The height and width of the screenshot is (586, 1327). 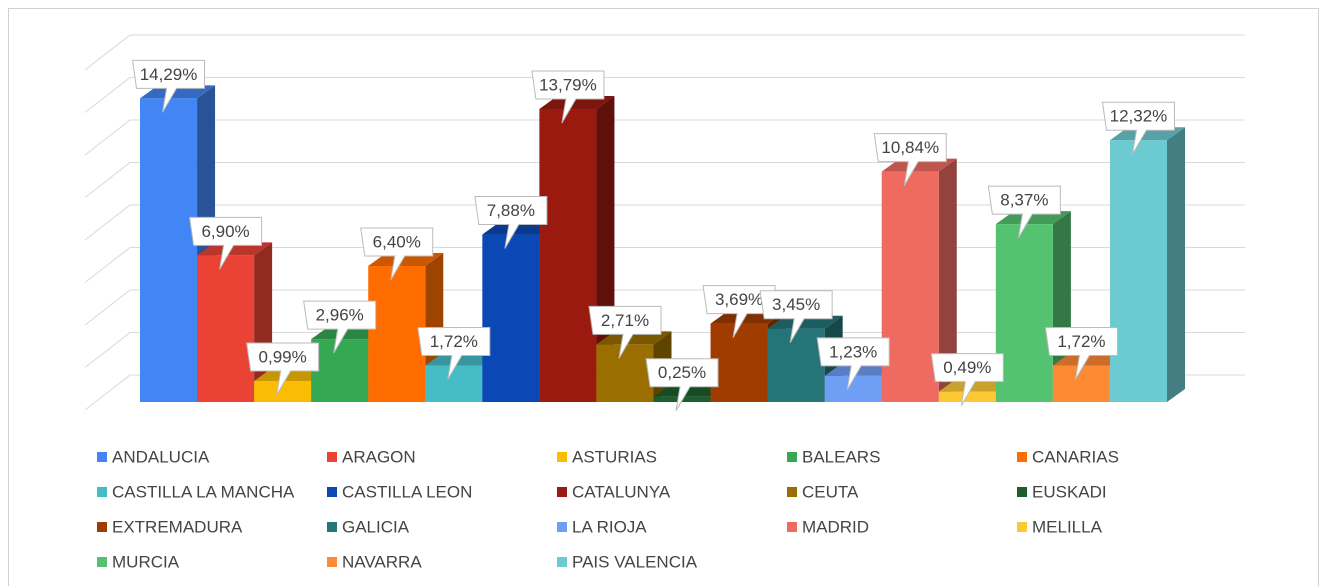 What do you see at coordinates (910, 147) in the screenshot?
I see `data-label: 10,84%` at bounding box center [910, 147].